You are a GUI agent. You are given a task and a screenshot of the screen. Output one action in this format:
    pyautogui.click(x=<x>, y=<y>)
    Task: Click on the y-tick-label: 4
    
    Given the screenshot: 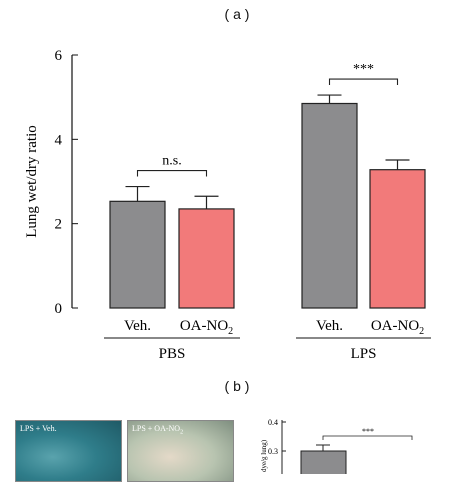 What is the action you would take?
    pyautogui.click(x=59, y=140)
    